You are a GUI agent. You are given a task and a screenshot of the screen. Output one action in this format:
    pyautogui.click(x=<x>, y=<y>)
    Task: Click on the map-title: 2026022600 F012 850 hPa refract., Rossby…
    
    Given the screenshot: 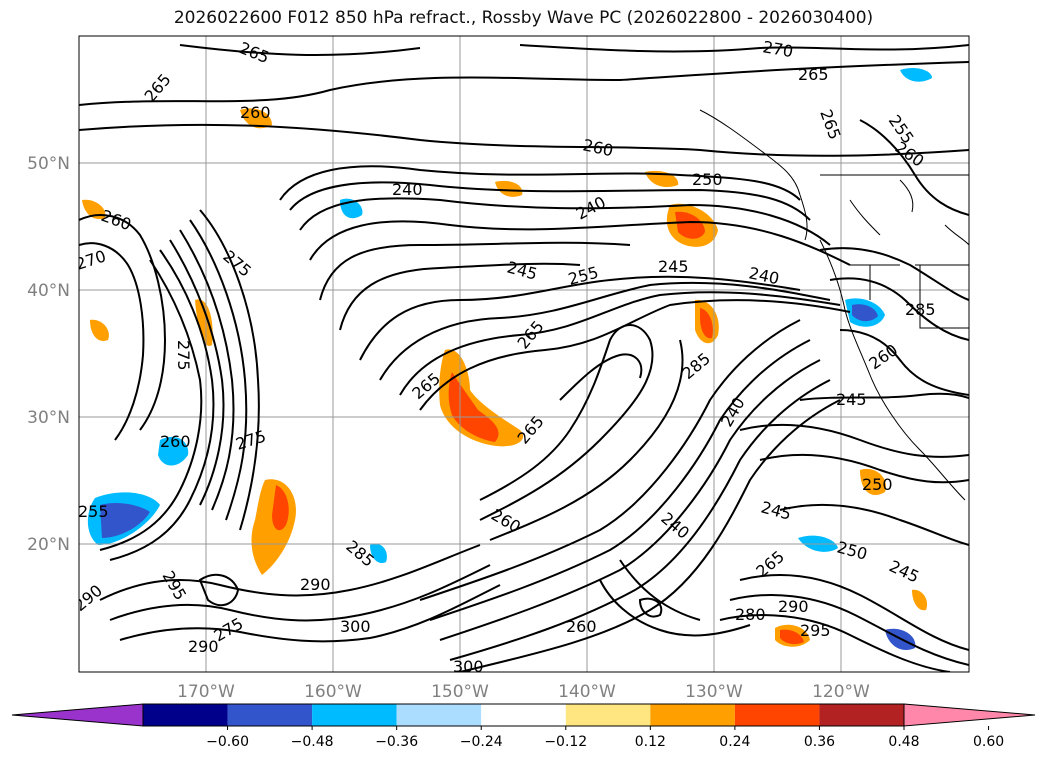 What is the action you would take?
    pyautogui.click(x=523, y=18)
    